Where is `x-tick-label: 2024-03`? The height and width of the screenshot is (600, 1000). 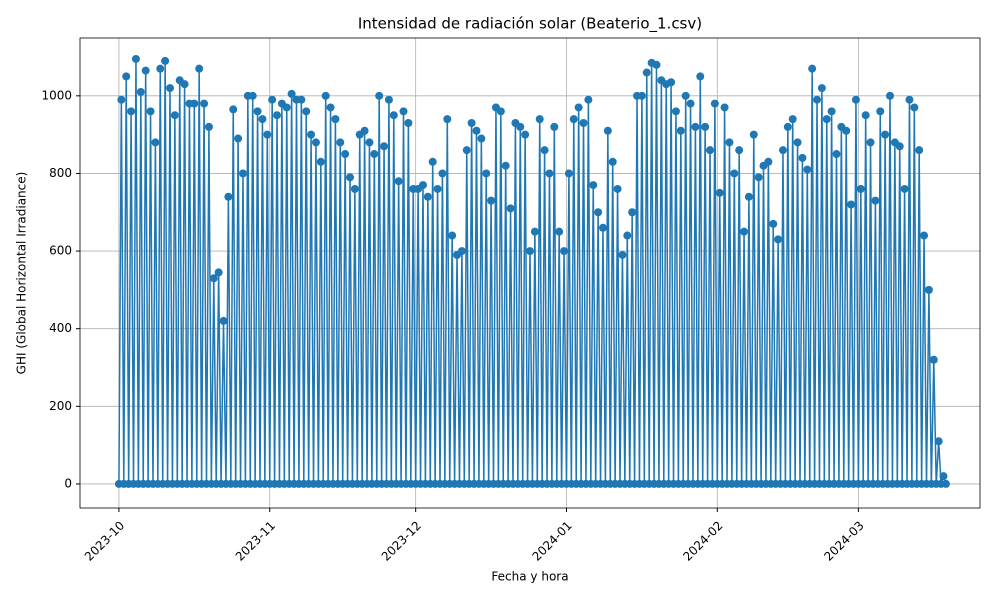
x-tick-label: 2024-03 is located at coordinates (843, 540).